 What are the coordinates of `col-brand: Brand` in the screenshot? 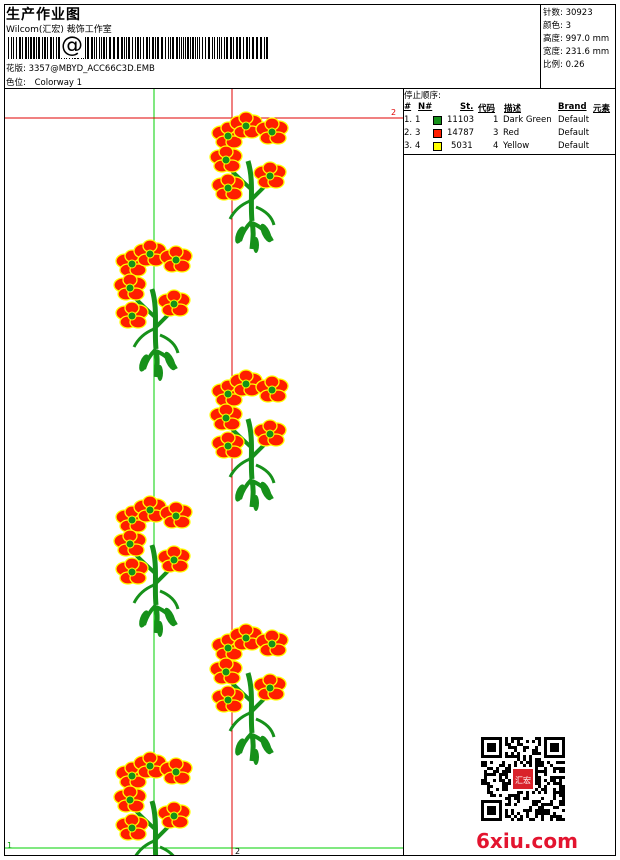 It's located at (572, 107).